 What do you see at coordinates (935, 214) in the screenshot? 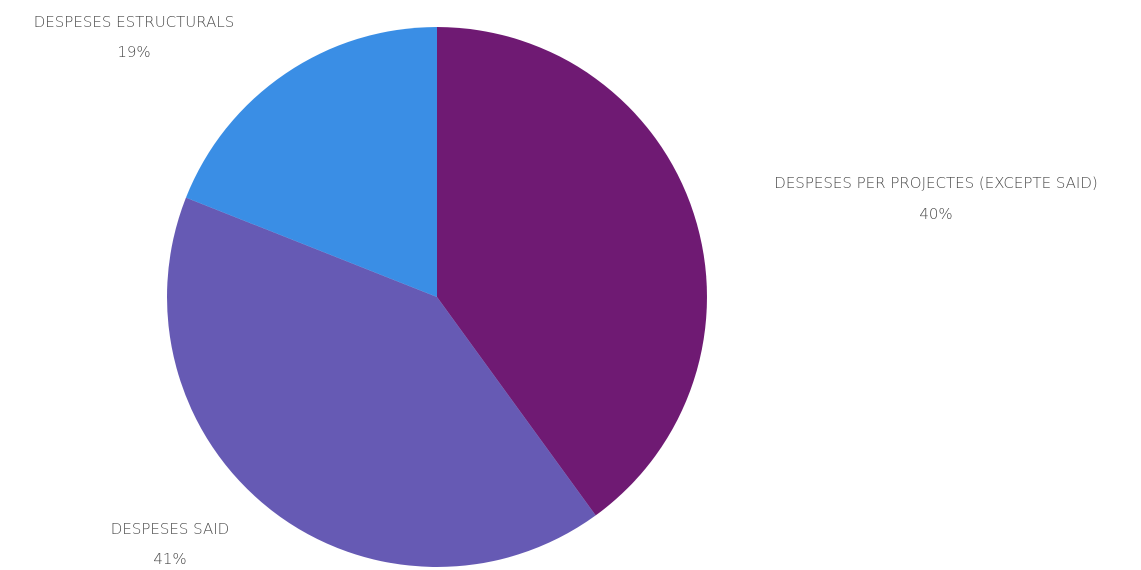
I see `slice-value-1: 40%` at bounding box center [935, 214].